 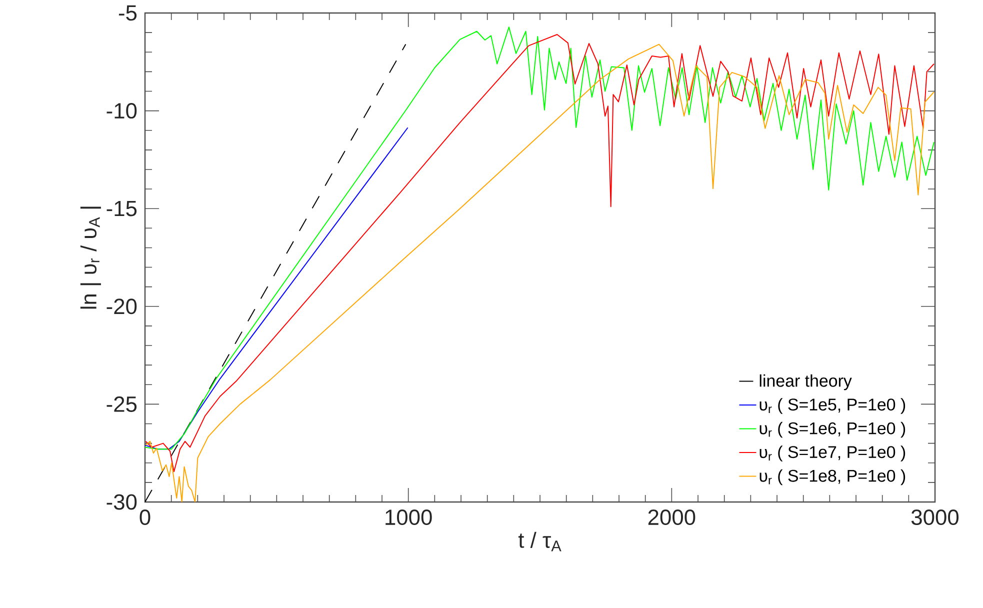 What do you see at coordinates (672, 518) in the screenshot?
I see `x-tick-label: 2000` at bounding box center [672, 518].